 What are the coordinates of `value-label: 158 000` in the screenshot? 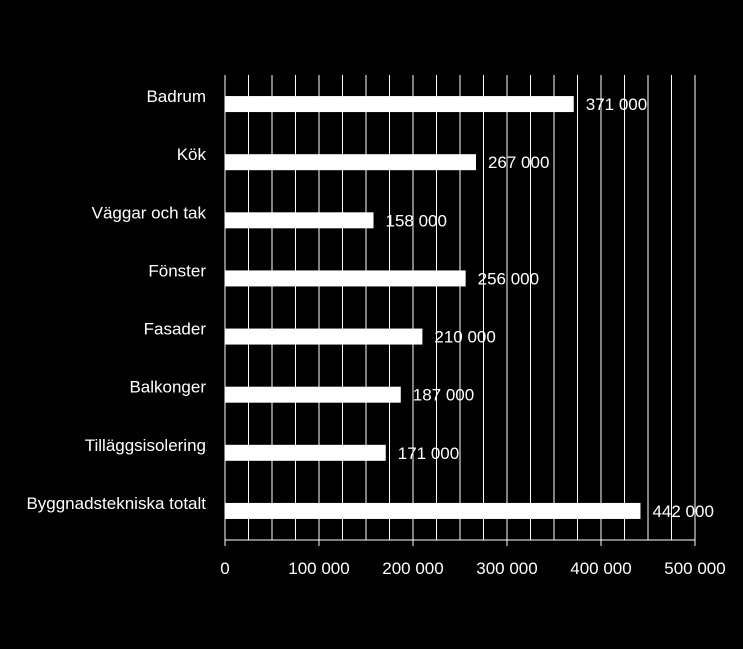 It's located at (416, 220).